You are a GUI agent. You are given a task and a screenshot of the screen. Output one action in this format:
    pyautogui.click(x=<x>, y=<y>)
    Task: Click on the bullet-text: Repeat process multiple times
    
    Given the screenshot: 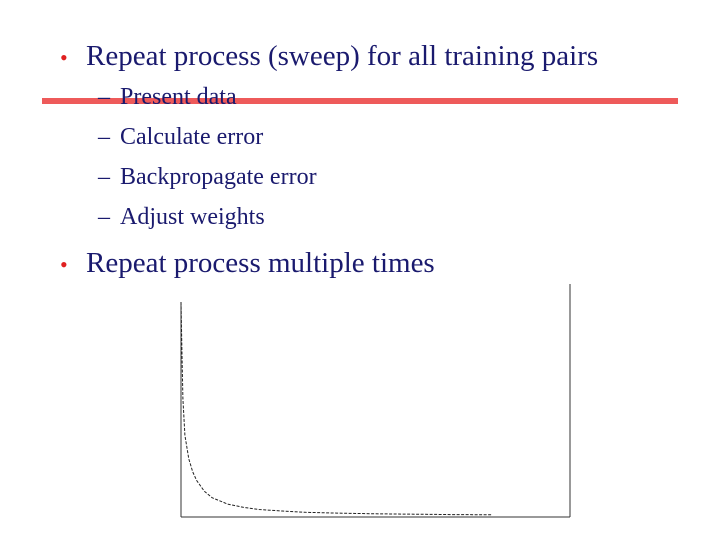 What is the action you would take?
    pyautogui.click(x=260, y=263)
    